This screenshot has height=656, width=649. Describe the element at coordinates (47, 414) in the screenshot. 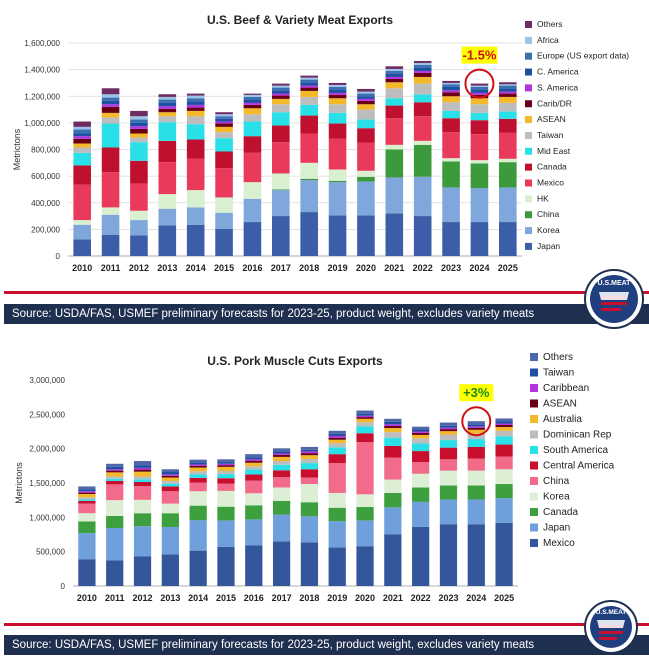

I see `y-tick-label: 2,500,000` at that location.